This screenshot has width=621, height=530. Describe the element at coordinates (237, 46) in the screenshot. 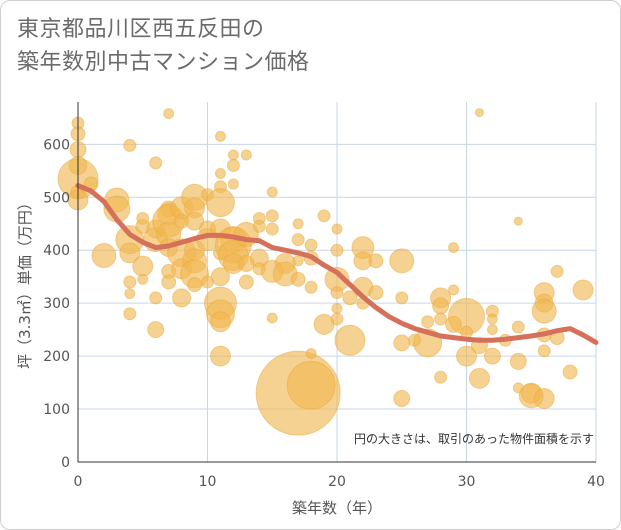

I see `chart-title: 東京都品川区西五反田の 築年数別中古マンション価格` at that location.